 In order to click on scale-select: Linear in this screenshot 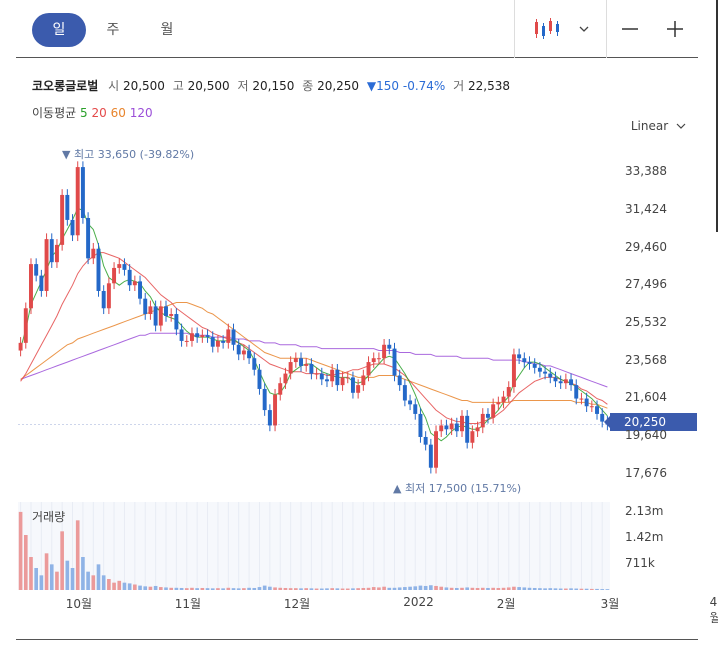, I will do `click(658, 126)`.